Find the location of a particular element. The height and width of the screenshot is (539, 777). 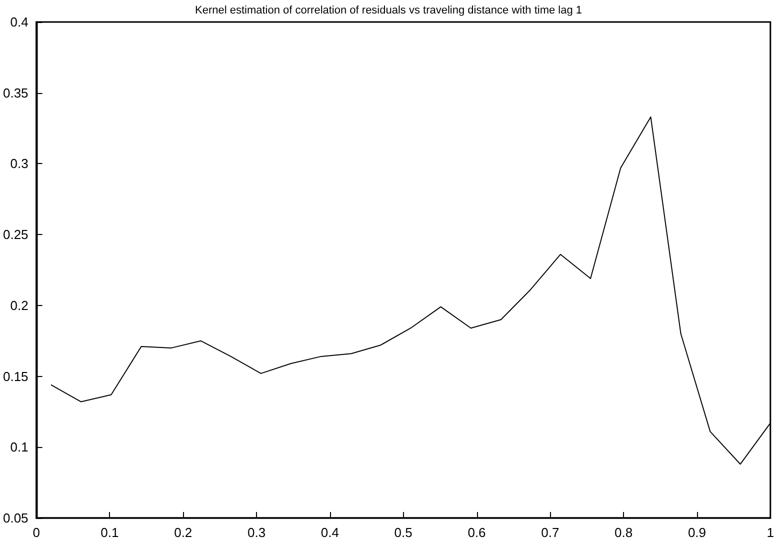

chart-title: Kernel estimation of correlation of residuals vs traveling distance with time lag 1 is located at coordinates (388, 10).